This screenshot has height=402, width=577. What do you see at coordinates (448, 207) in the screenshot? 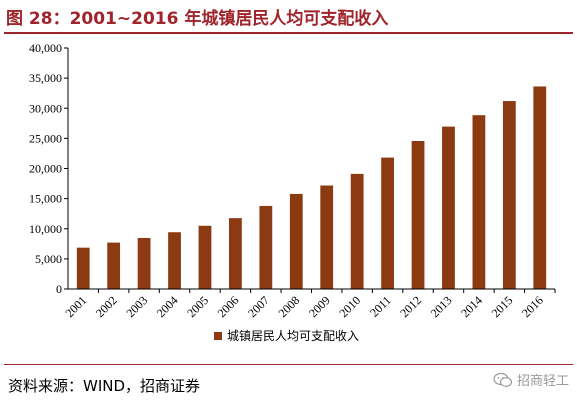
I see `bar-2013` at bounding box center [448, 207].